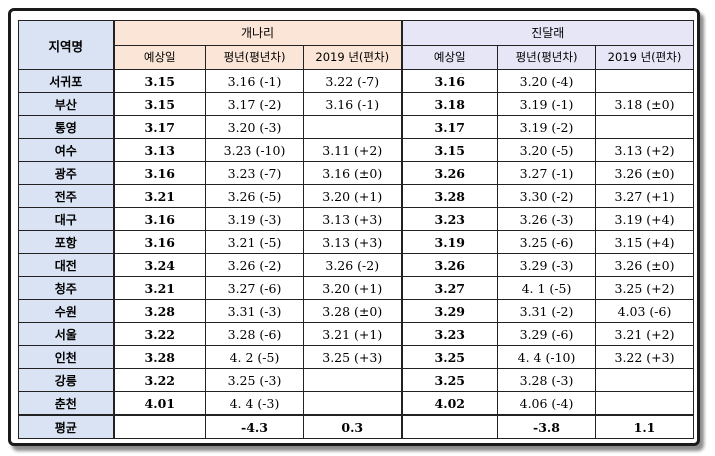 This screenshot has width=715, height=456. What do you see at coordinates (546, 150) in the screenshot?
I see `azalea-normal-cell: 3.20 (-5)` at bounding box center [546, 150].